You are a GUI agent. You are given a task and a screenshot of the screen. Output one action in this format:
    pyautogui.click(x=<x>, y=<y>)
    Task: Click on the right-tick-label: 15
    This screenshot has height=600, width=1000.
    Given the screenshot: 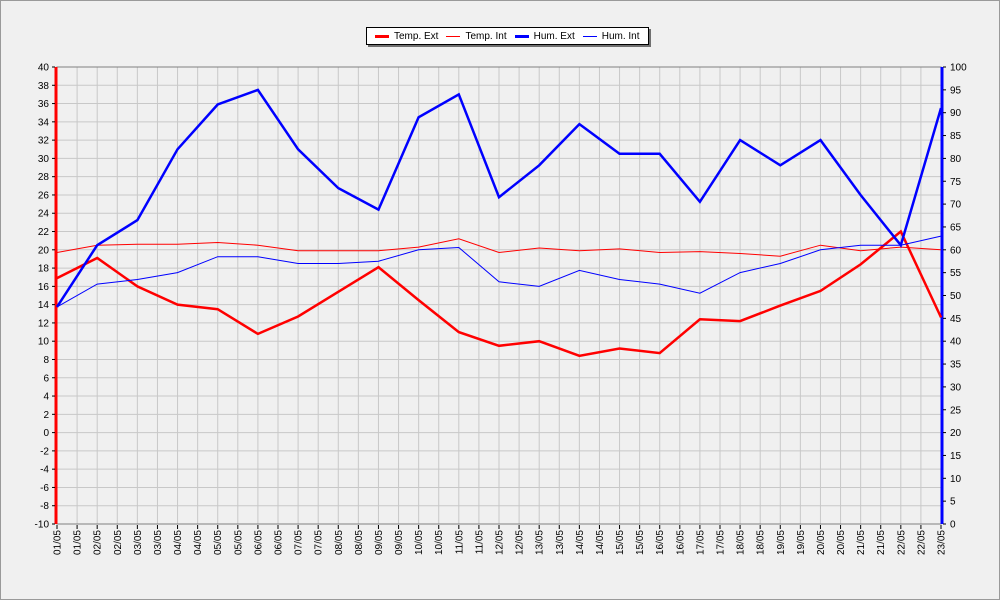 What is the action you would take?
    pyautogui.click(x=956, y=456)
    